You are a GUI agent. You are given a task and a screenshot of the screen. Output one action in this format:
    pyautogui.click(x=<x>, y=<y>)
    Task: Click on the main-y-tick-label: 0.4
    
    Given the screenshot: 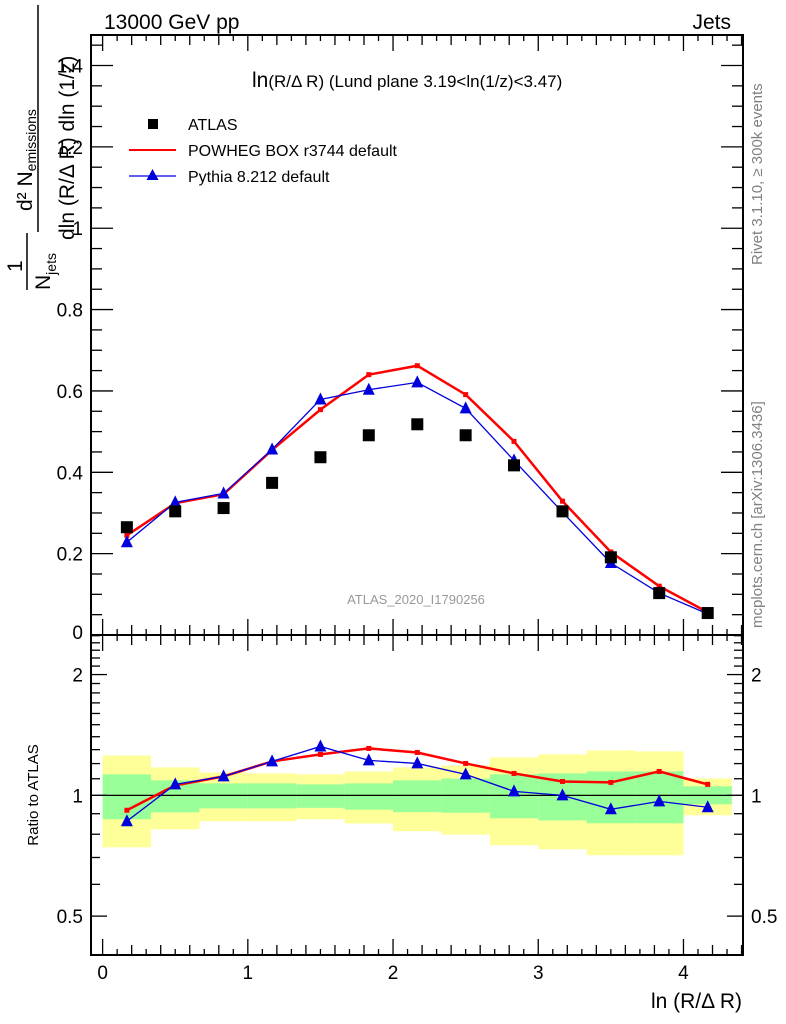 What is the action you would take?
    pyautogui.click(x=70, y=473)
    